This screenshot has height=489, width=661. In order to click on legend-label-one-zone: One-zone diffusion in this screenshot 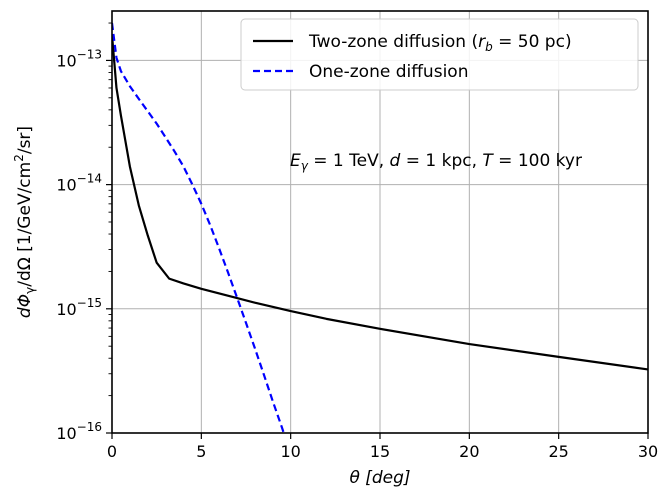, I will do `click(388, 72)`.